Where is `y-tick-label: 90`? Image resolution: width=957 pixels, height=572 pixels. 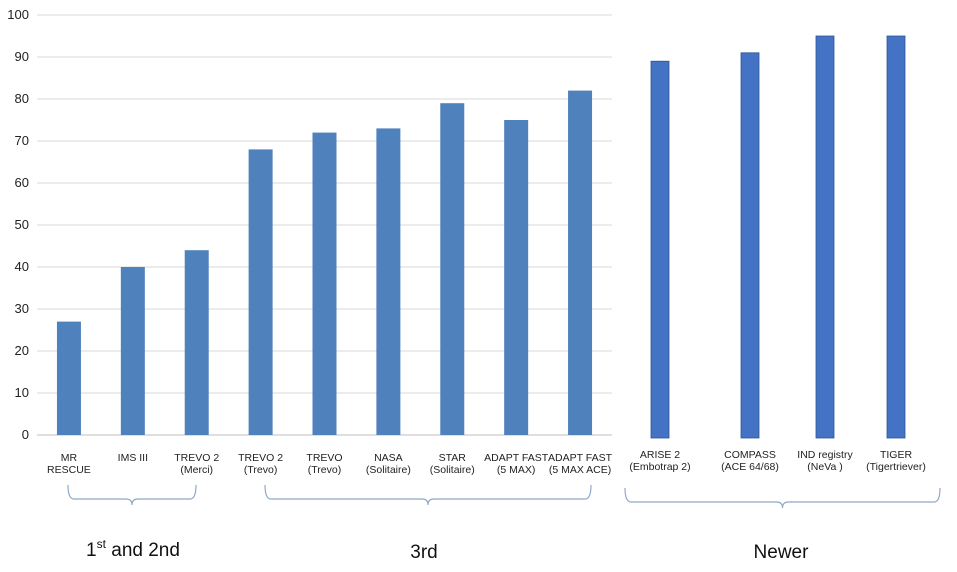 y-tick-label: 90 is located at coordinates (22, 56).